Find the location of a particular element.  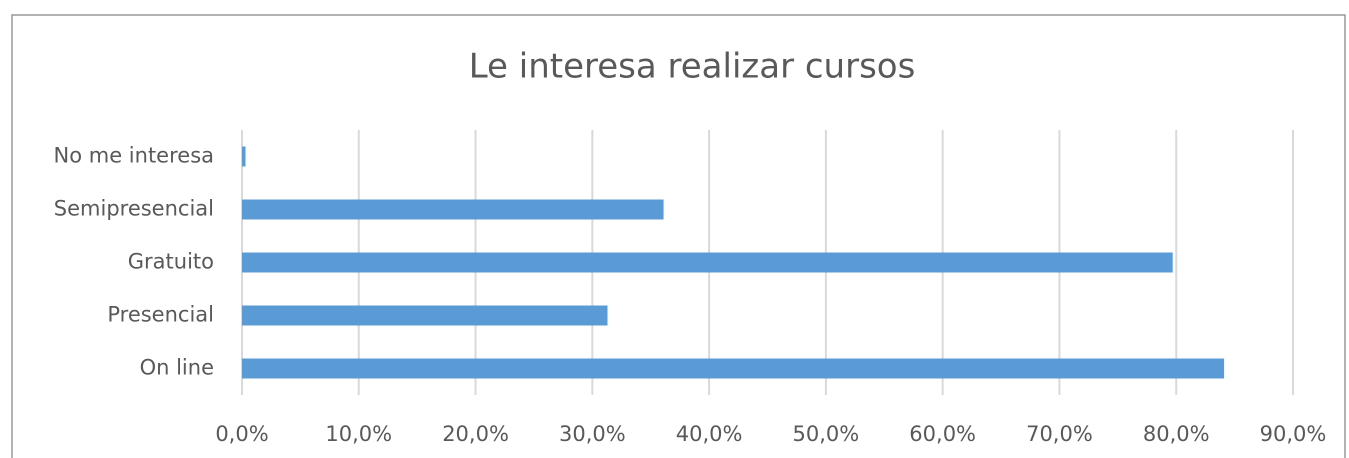

y-tick-label: Gratuito is located at coordinates (171, 262).